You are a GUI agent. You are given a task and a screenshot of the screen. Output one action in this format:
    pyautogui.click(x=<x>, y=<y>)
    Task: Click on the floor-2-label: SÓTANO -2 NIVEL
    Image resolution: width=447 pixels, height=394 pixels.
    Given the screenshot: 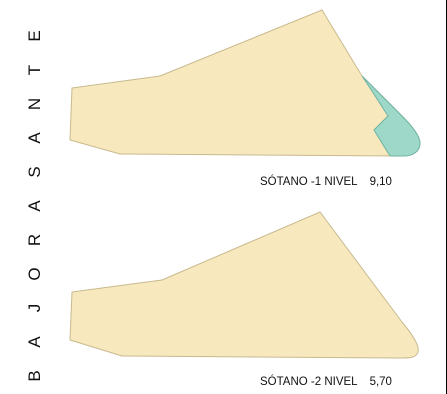 What is the action you would take?
    pyautogui.click(x=309, y=382)
    